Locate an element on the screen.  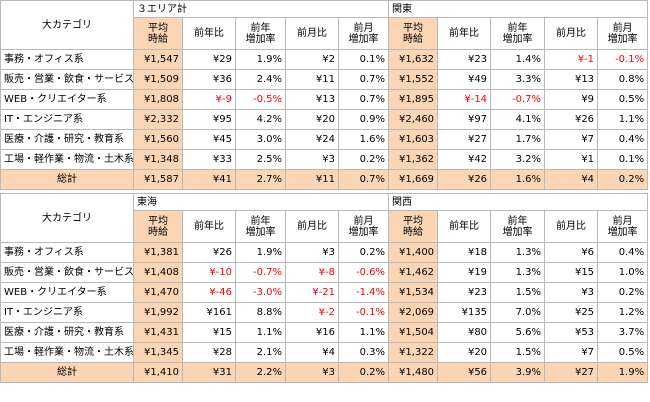
table-cell: ¥1,381 is located at coordinates (158, 252).